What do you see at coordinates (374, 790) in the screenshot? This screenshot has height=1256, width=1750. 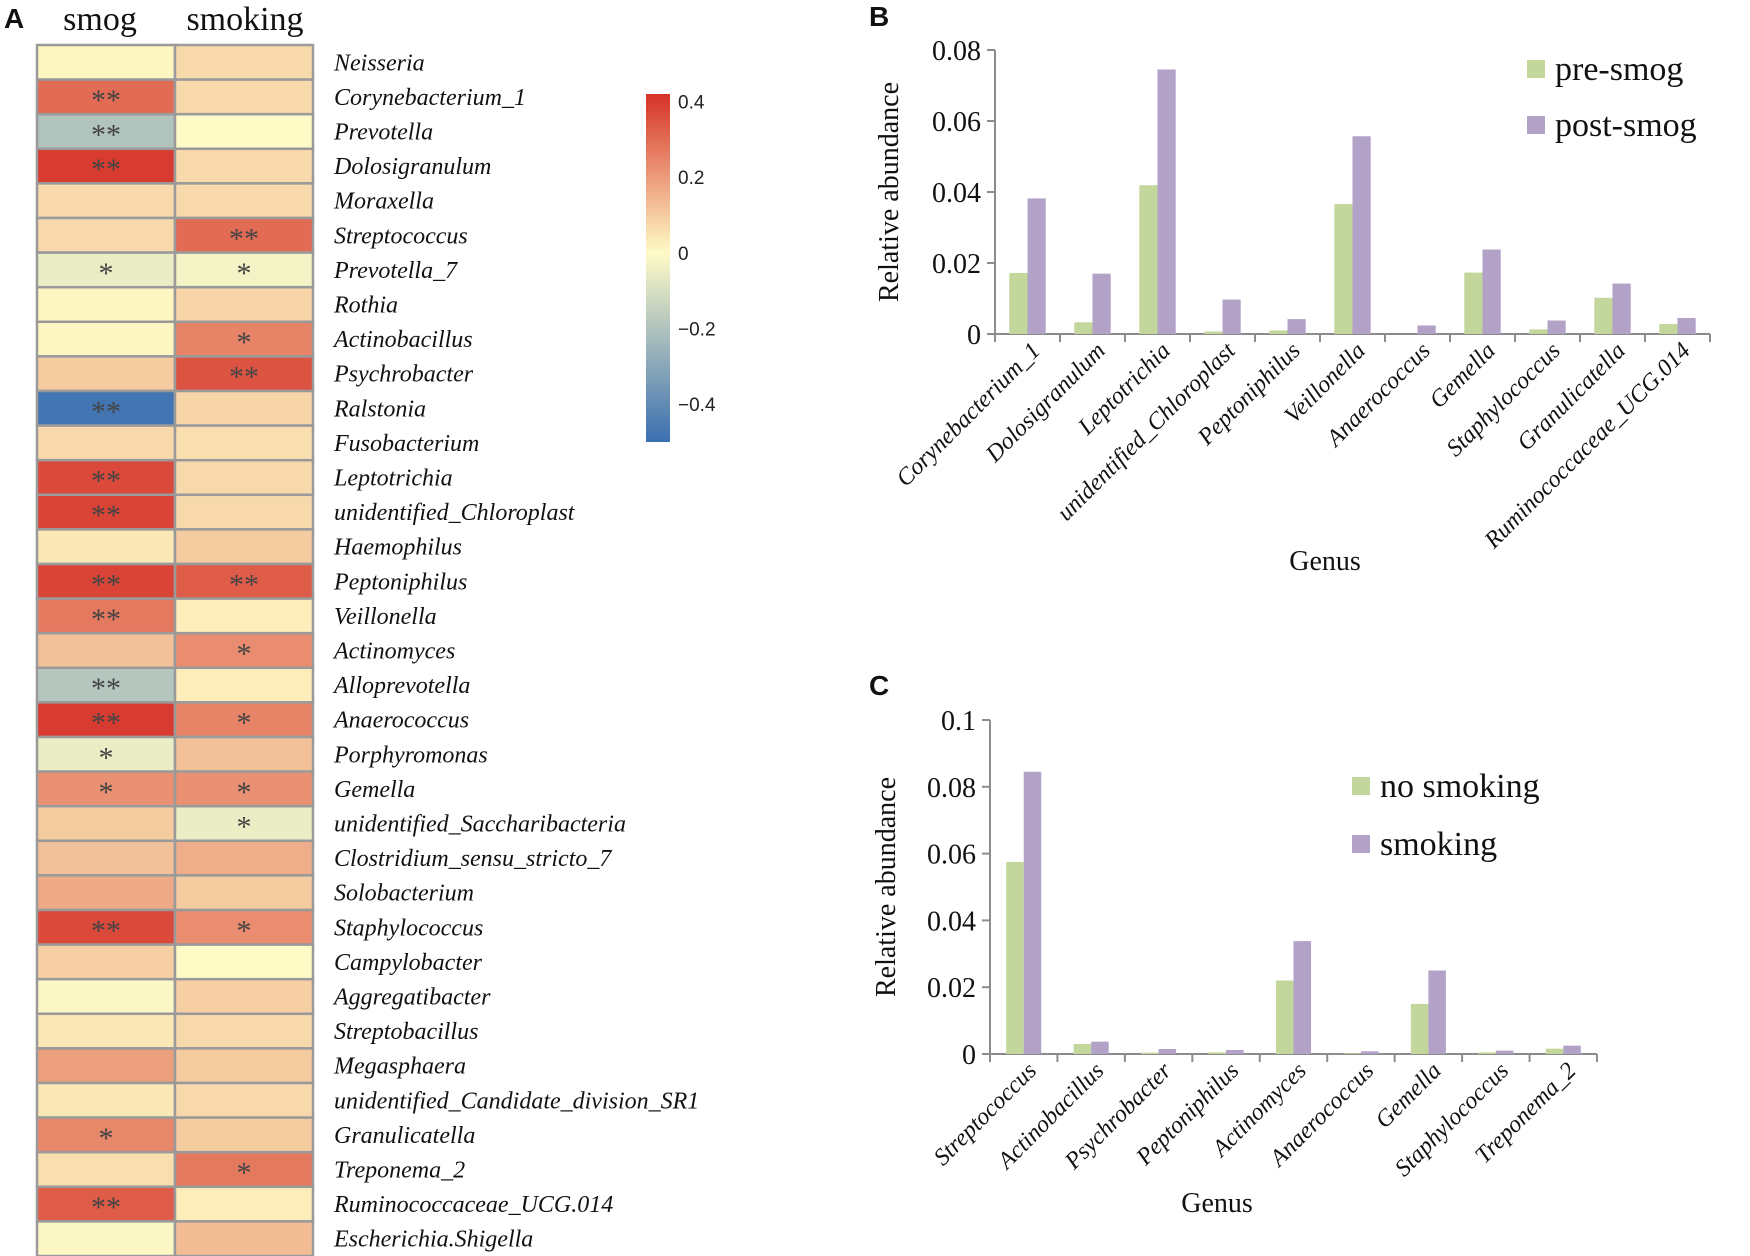 I see `heatmap-row-label: Gemella` at bounding box center [374, 790].